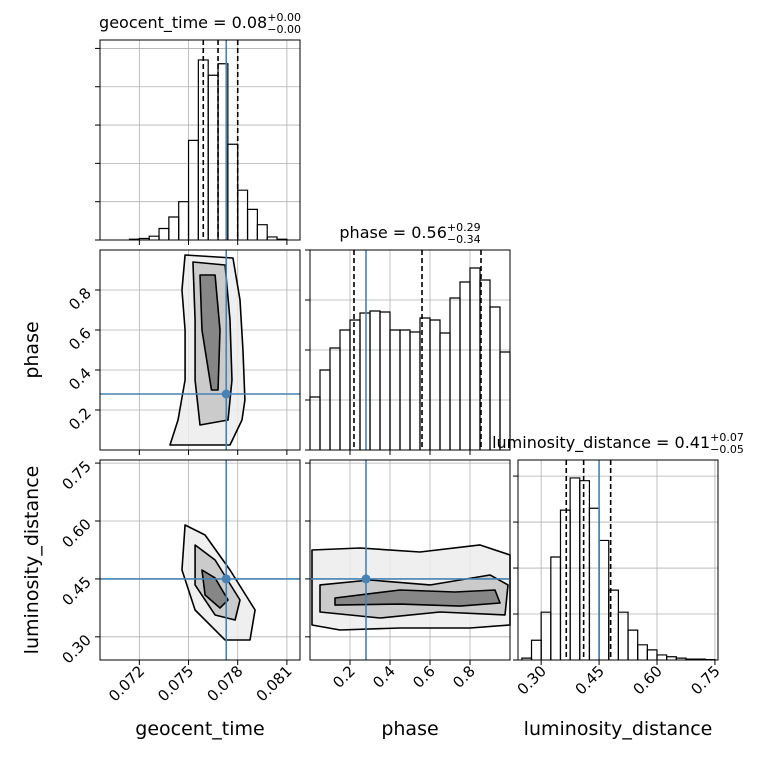  Describe the element at coordinates (175, 683) in the screenshot. I see `x-tick-label: 0.075` at that location.